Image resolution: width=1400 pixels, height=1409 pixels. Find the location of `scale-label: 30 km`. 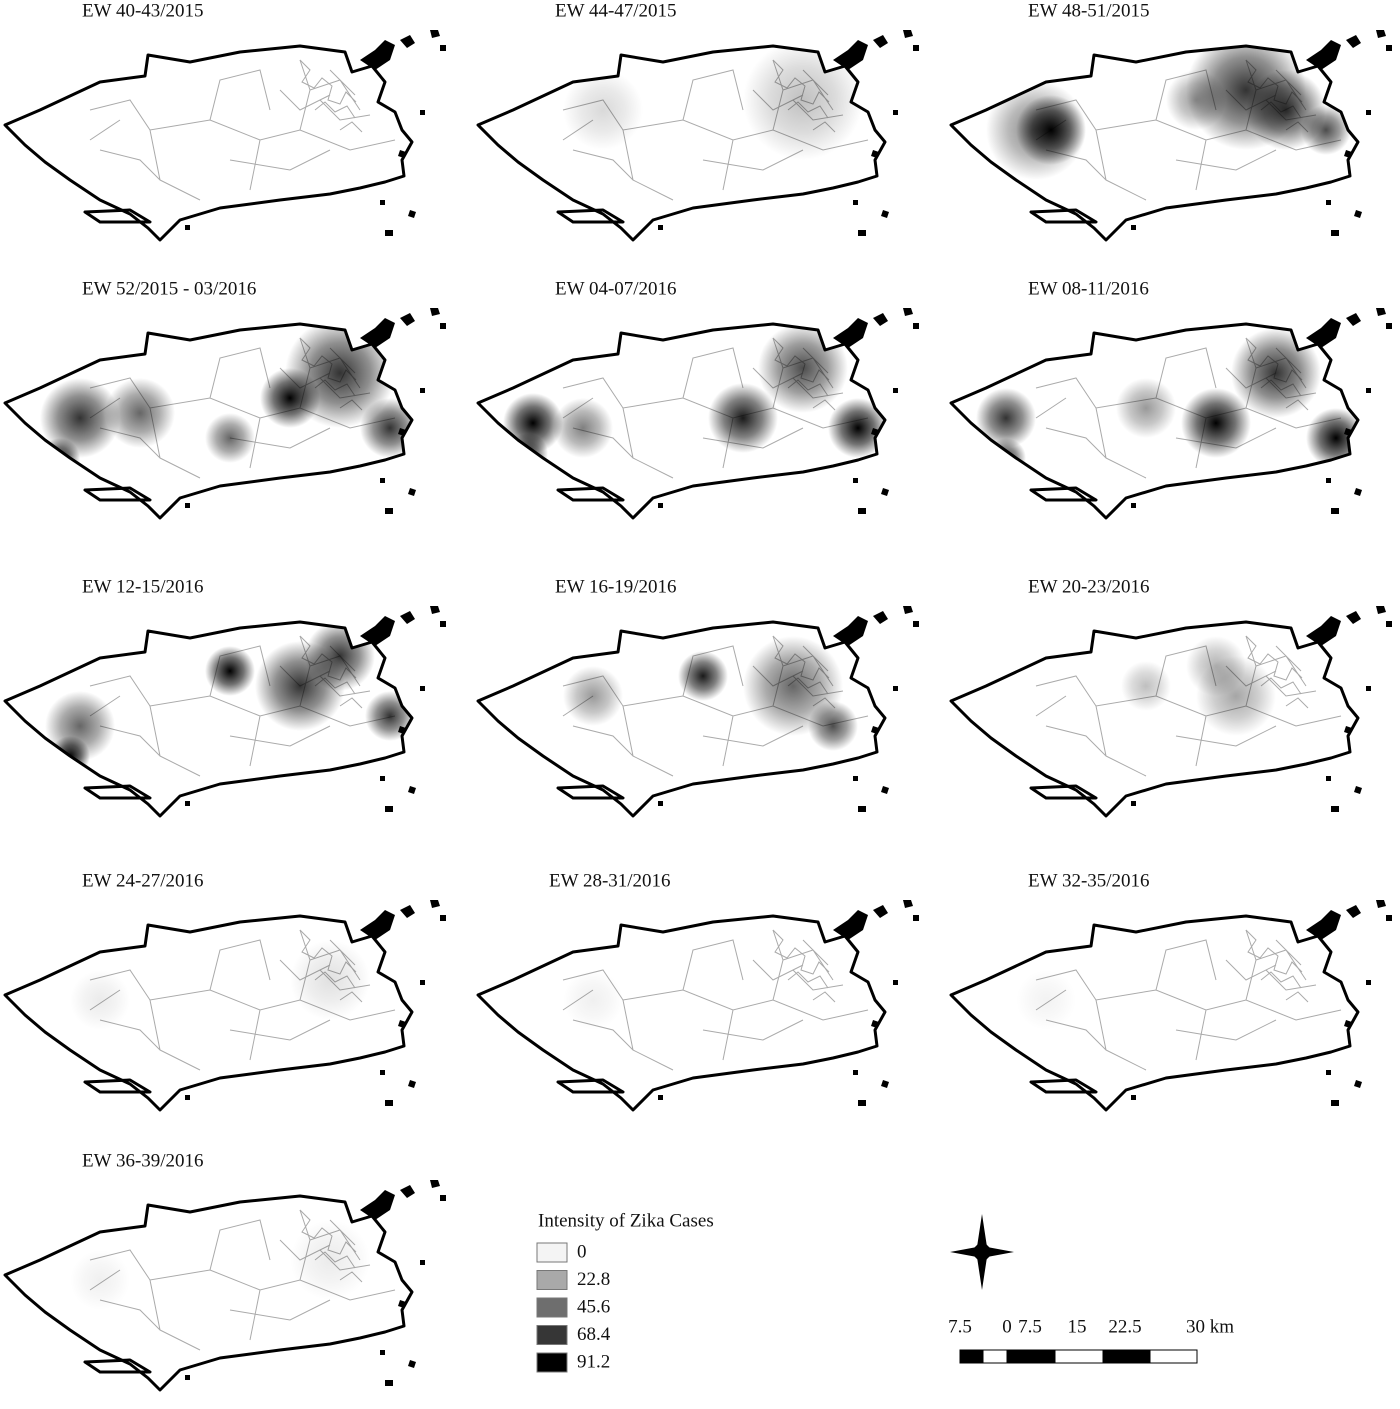

scale-label: 30 km is located at coordinates (1210, 1326).